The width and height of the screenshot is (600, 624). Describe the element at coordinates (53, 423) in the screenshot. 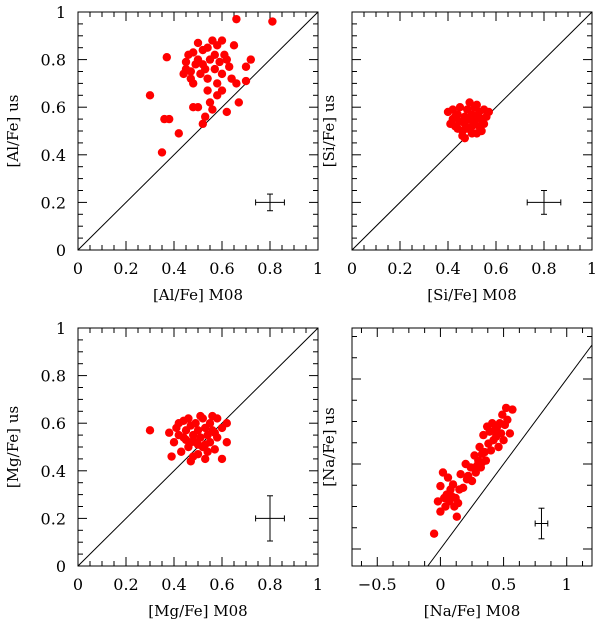

I see `y-tick-label: 0.6` at that location.